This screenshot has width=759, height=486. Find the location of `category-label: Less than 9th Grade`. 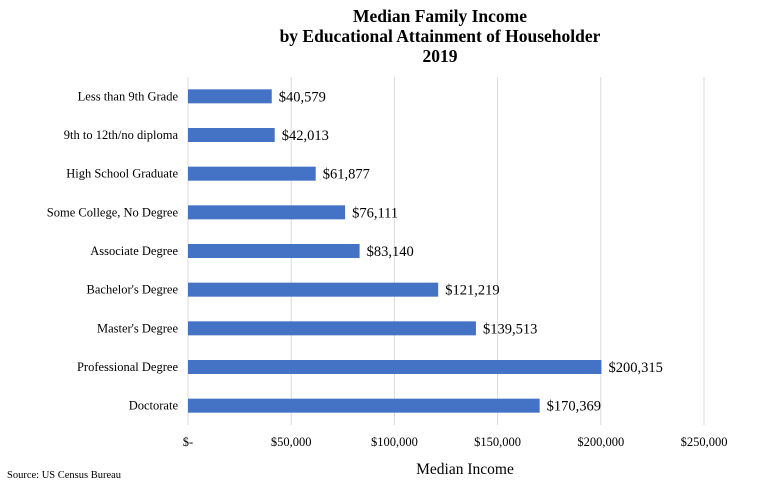

category-label: Less than 9th Grade is located at coordinates (128, 96).